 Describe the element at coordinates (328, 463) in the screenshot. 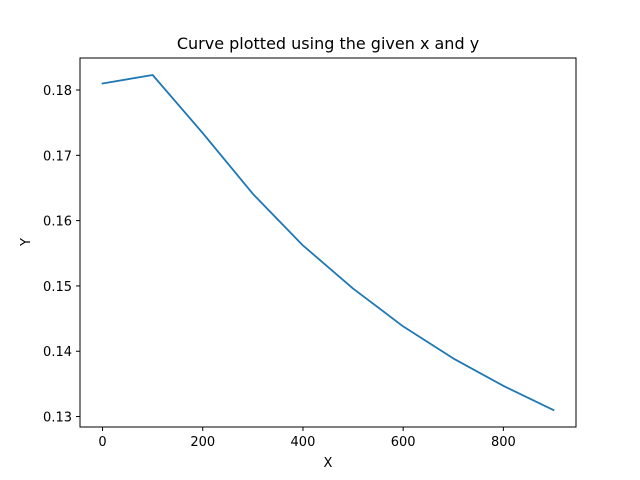

I see `x-axis-label: X` at that location.